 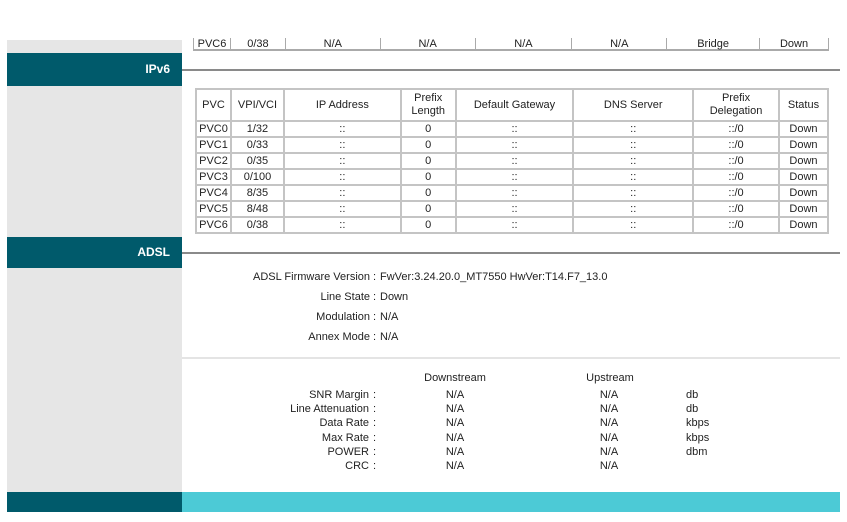 What do you see at coordinates (213, 105) in the screenshot?
I see `column-header: PVC` at bounding box center [213, 105].